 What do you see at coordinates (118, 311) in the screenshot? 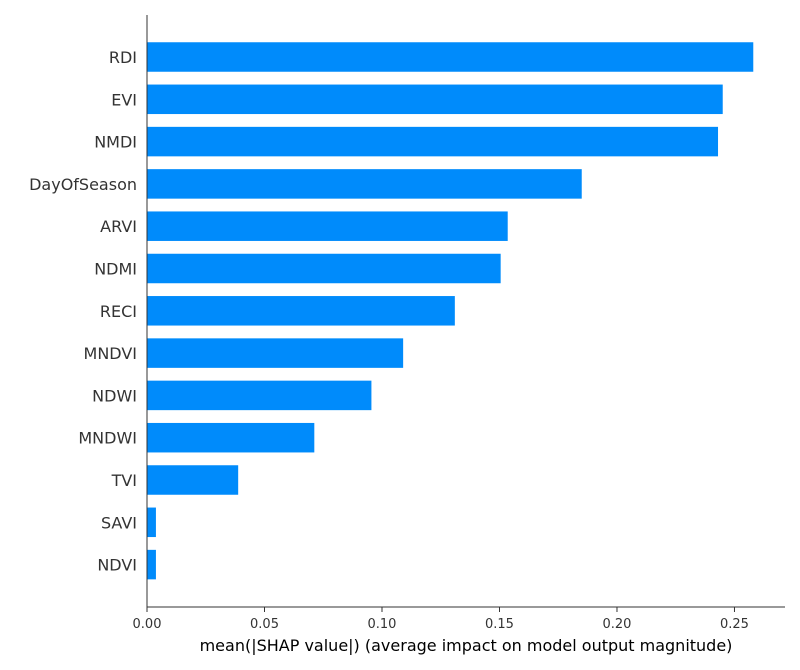
I see `category-label: RECI` at bounding box center [118, 311].